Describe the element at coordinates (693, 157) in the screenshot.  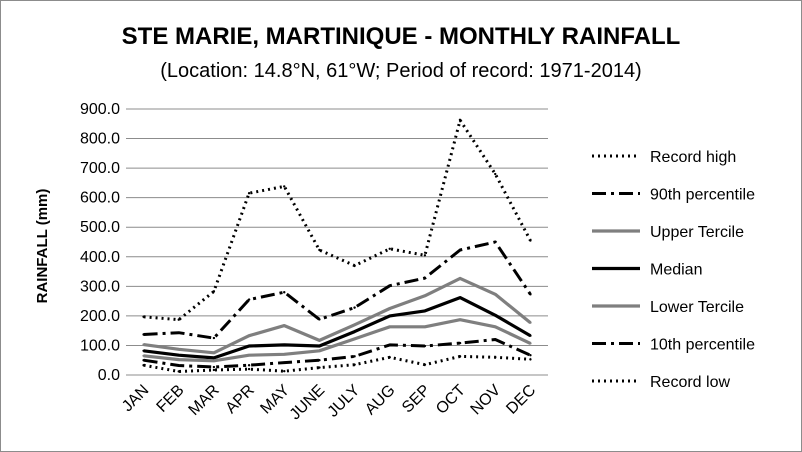
I see `legend-label: Record high` at that location.